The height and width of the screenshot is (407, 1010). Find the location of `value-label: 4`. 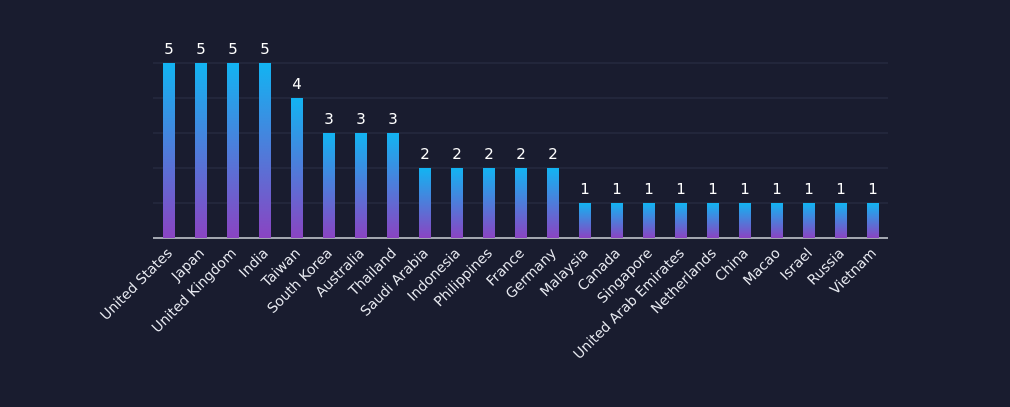

value-label: 4 is located at coordinates (297, 84).